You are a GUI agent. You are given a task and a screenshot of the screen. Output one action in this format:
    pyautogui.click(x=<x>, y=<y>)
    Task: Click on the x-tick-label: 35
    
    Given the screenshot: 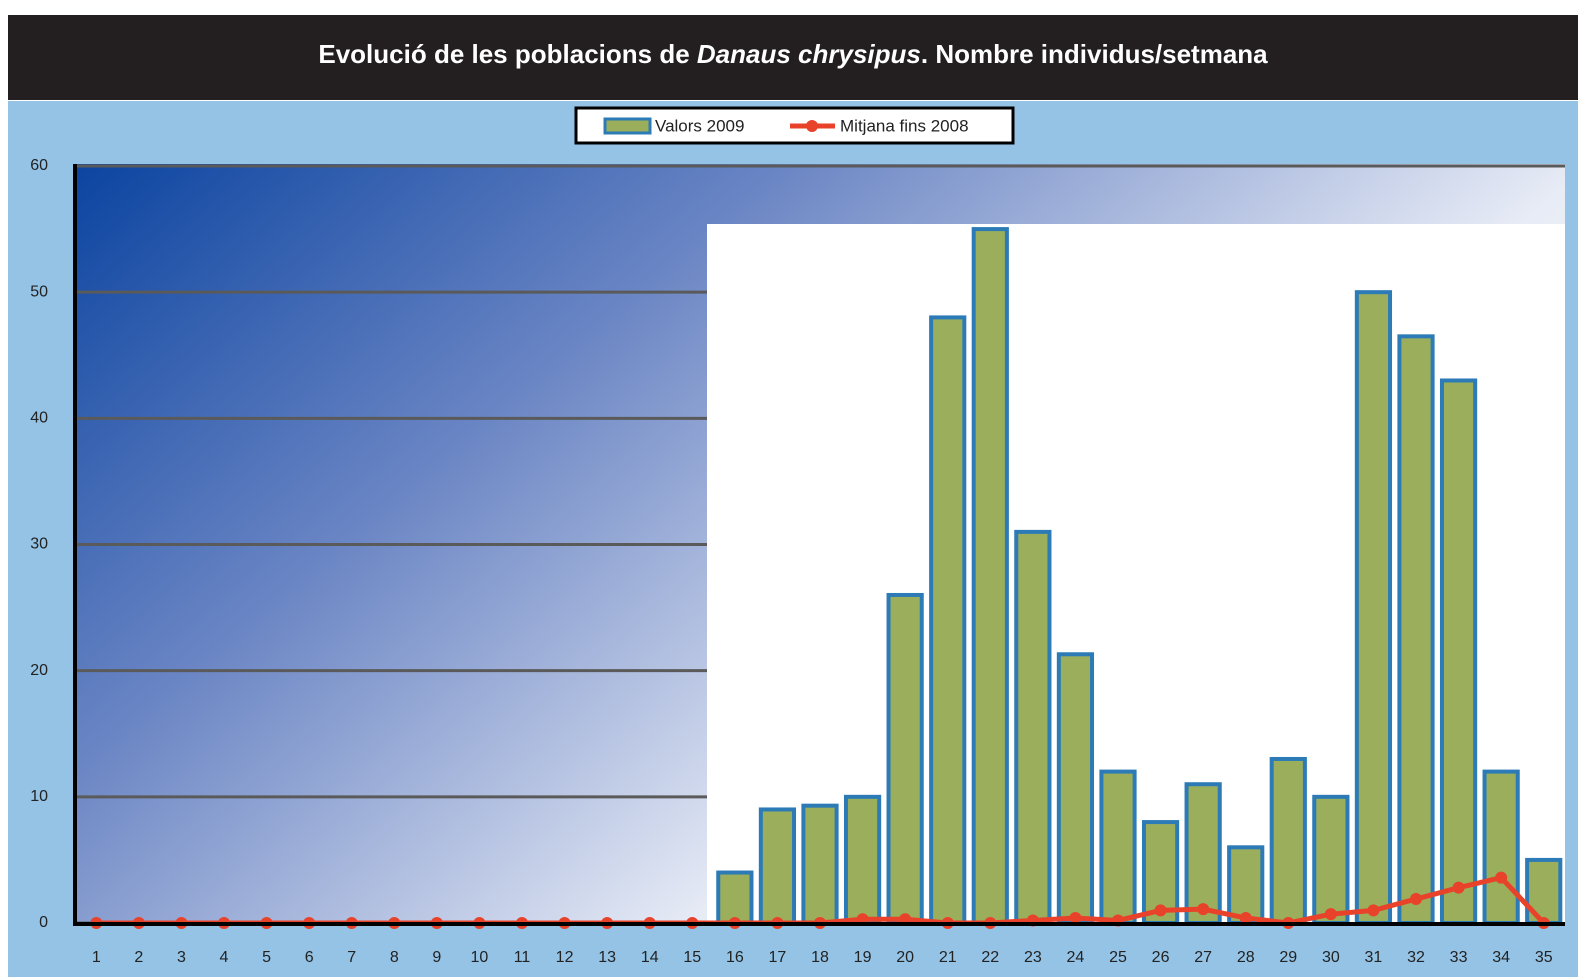 What is the action you would take?
    pyautogui.click(x=1544, y=957)
    